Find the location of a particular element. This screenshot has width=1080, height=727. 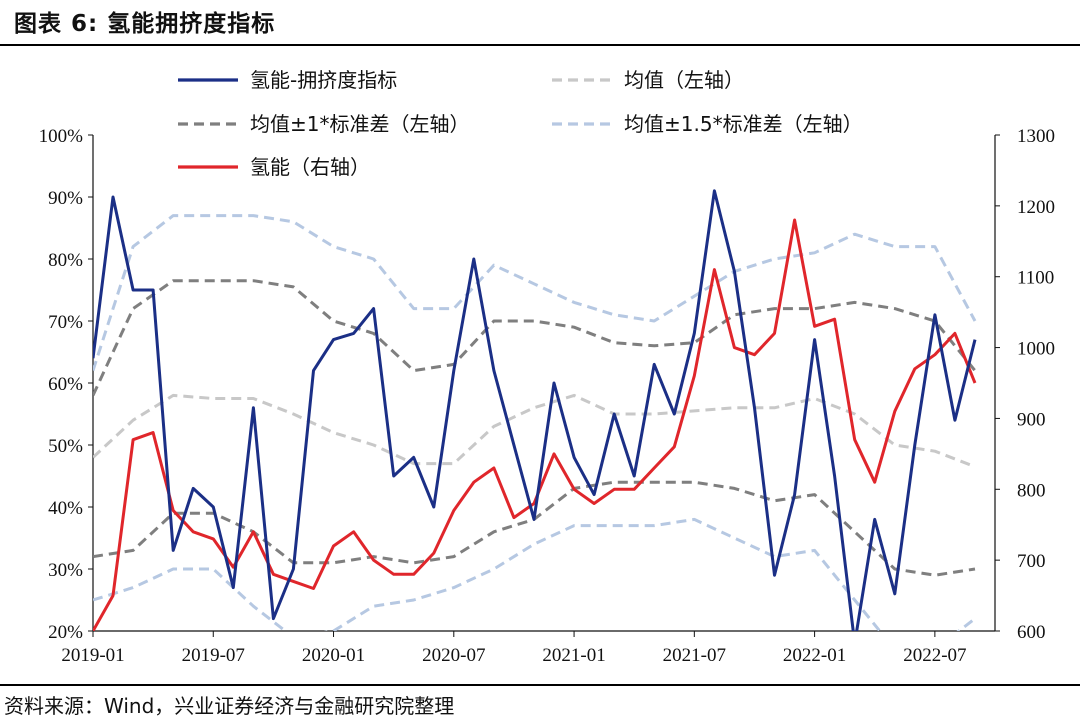

series-line-mean-1-5sd-lower is located at coordinates (534, 574).